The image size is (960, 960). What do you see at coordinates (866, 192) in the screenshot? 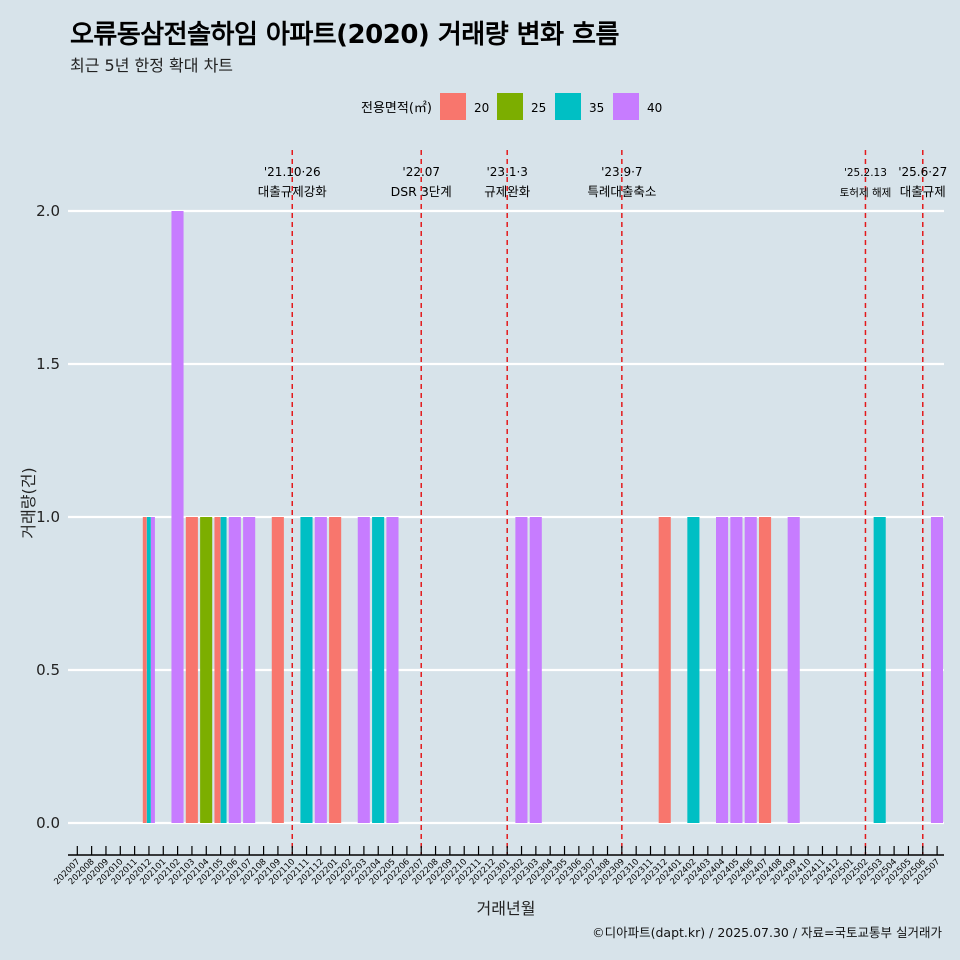
I see `event-name-label: 토허제 해제` at bounding box center [866, 192].